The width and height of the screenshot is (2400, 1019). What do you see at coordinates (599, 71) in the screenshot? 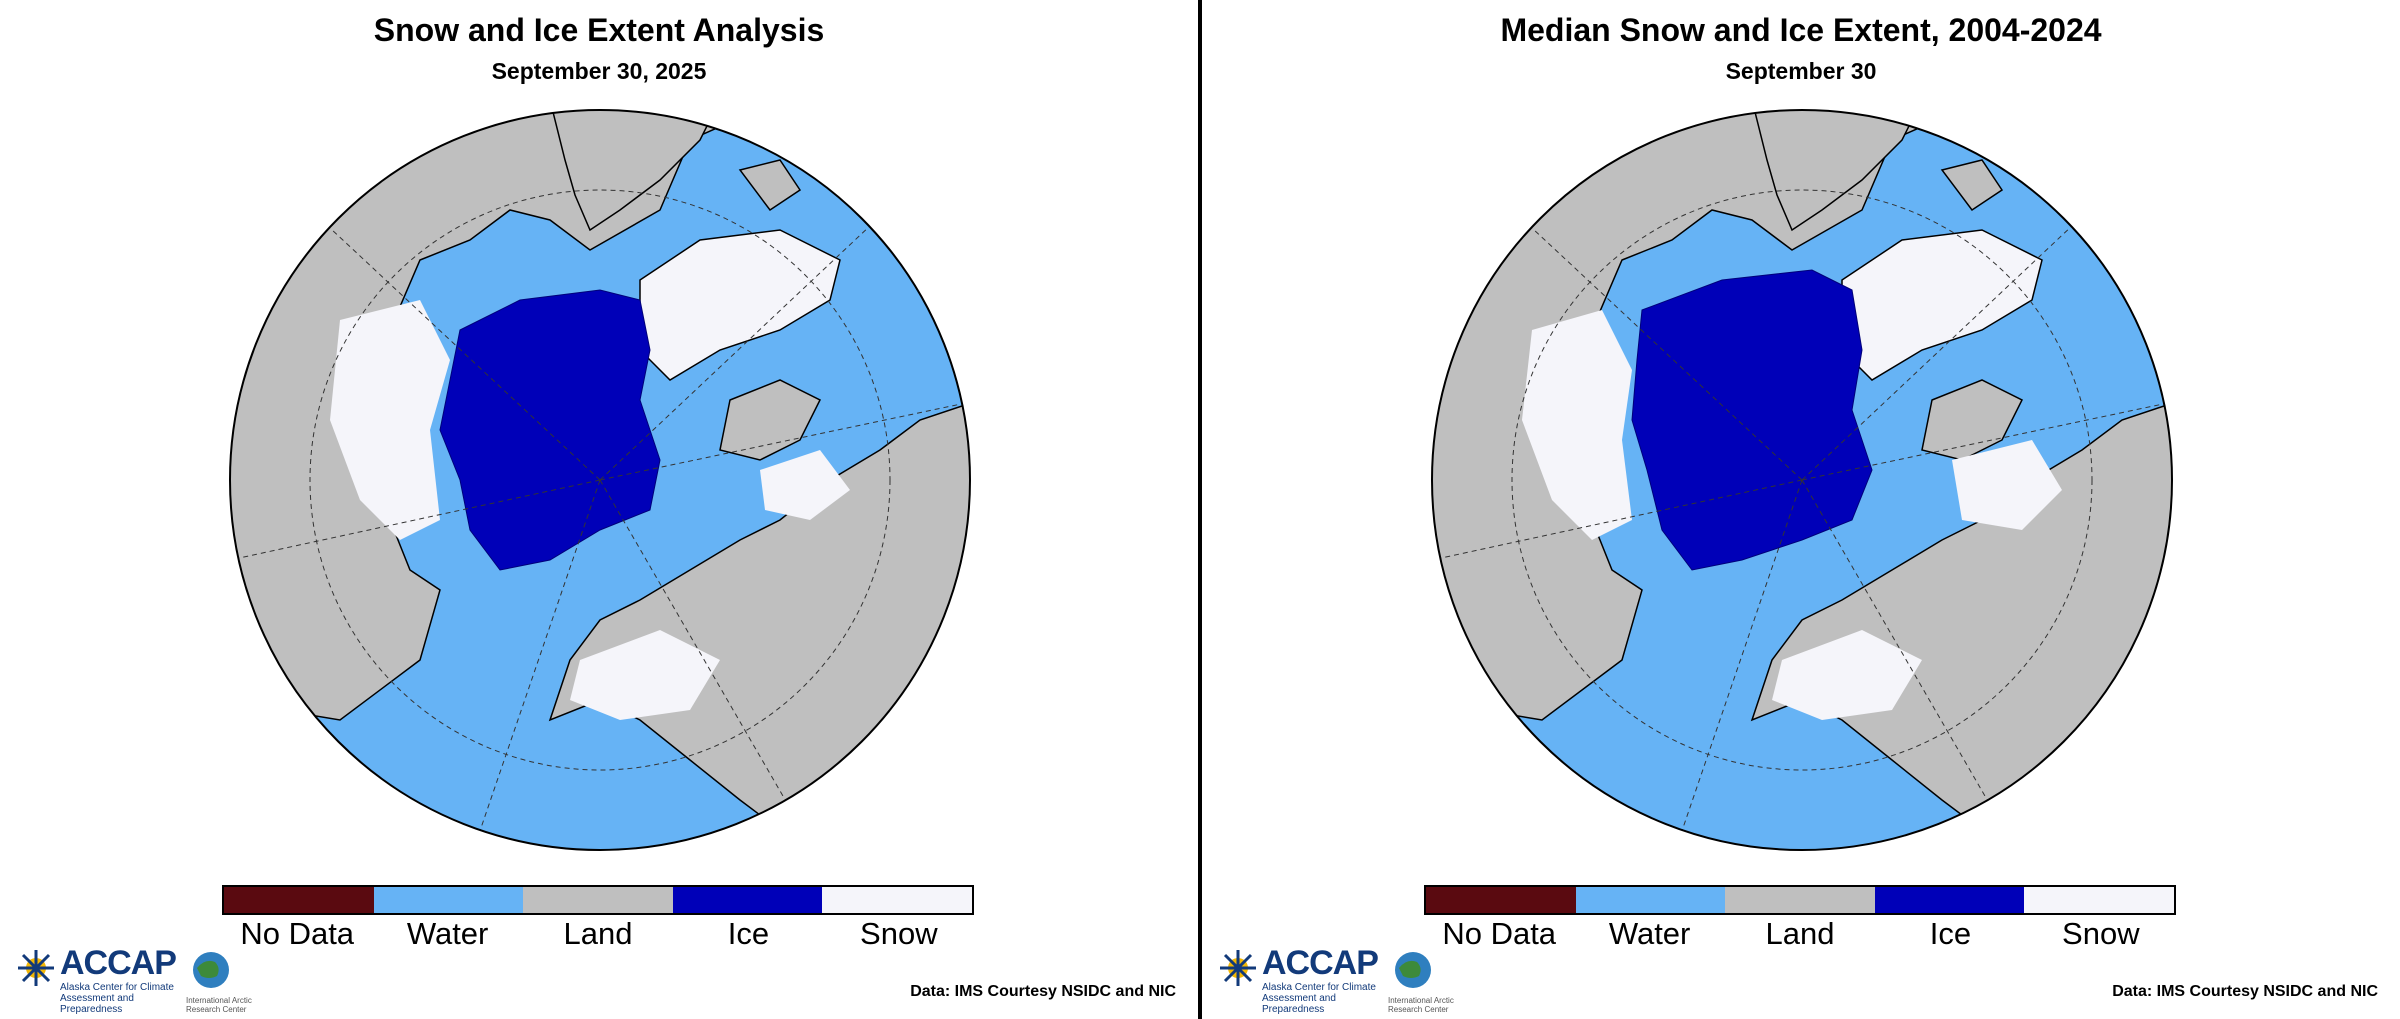
I see `map-subtitle: September 30, 2025` at bounding box center [599, 71].